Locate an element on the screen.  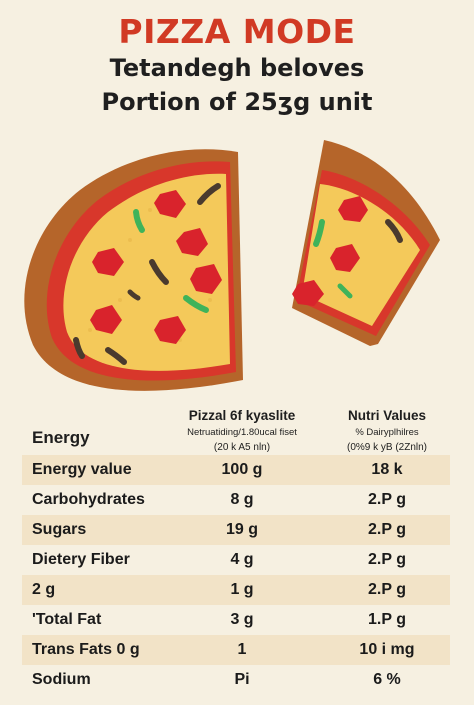
table-row: 2 g 1 g 2.P g is located at coordinates (236, 590).